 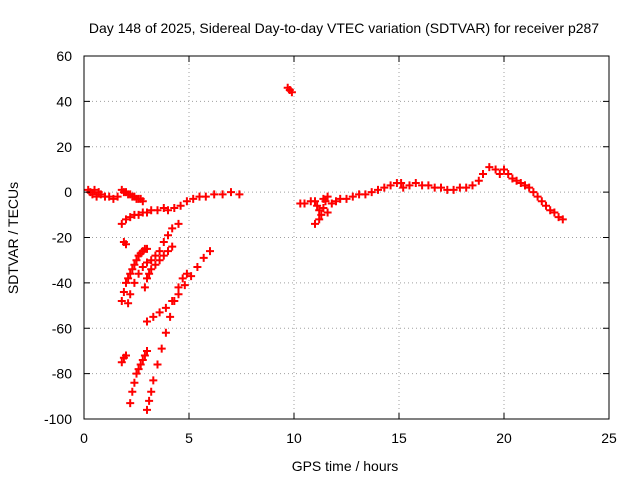 What do you see at coordinates (167, 341) in the screenshot?
I see `series-deep-2.9-4.5` at bounding box center [167, 341].